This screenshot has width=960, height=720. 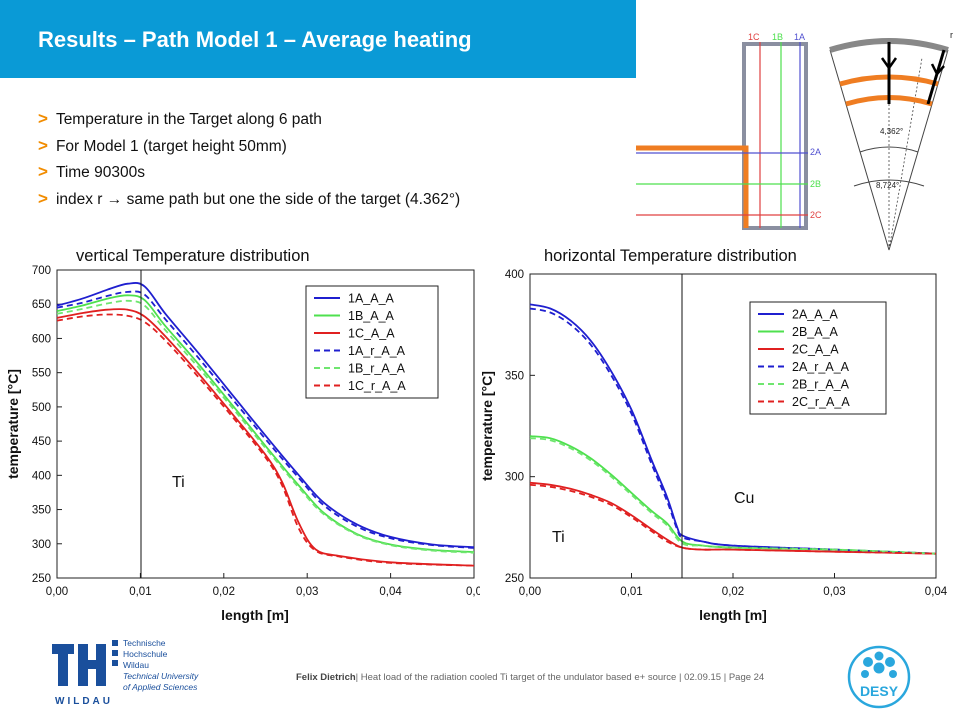 I want to click on legend-label: 1B_A_A, so click(x=371, y=316).